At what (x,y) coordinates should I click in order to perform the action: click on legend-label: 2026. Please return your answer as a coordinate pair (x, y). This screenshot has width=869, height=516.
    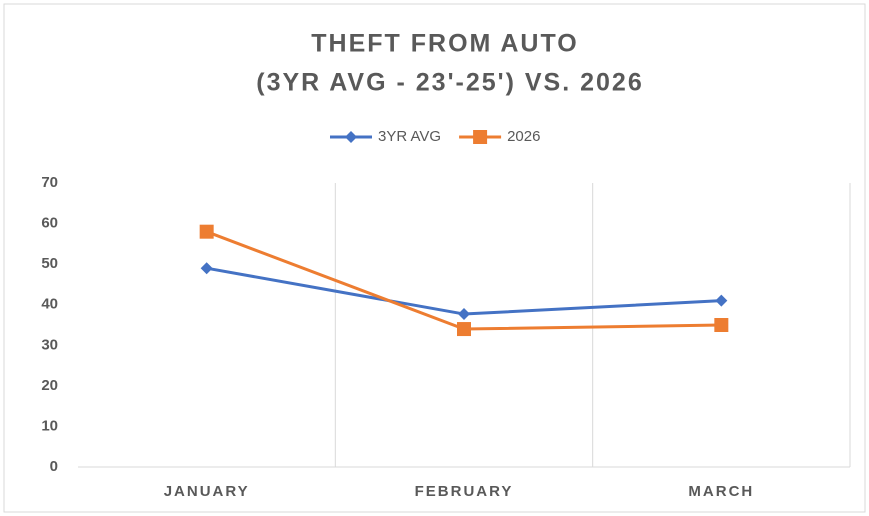
    Looking at the image, I should click on (523, 136).